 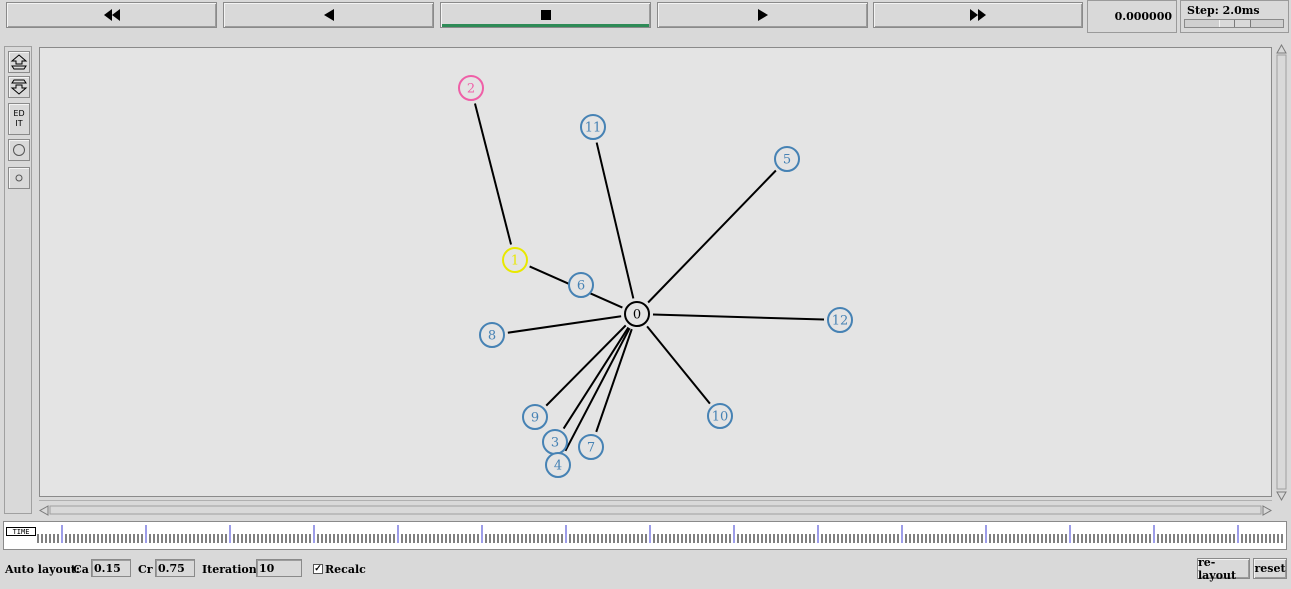 I want to click on fast-rewind-button, so click(x=111, y=15).